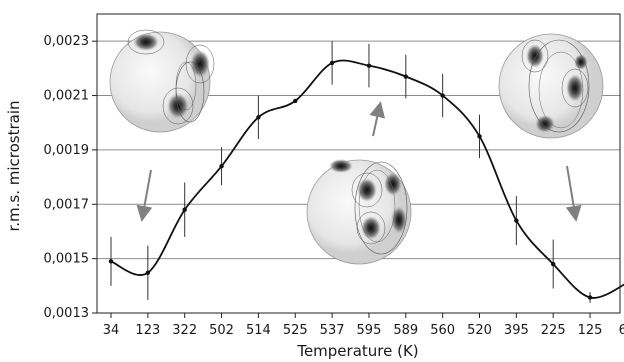 Image resolution: width=624 pixels, height=362 pixels. I want to click on x-tick-label: 520, so click(479, 330).